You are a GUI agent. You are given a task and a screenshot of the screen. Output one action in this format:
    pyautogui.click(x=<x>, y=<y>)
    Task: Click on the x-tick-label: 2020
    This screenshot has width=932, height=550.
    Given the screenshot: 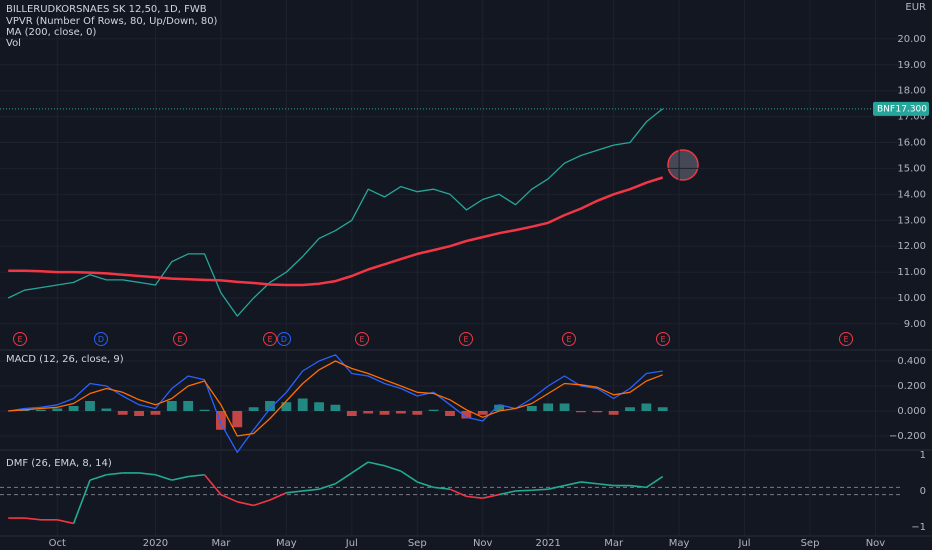 What is the action you would take?
    pyautogui.click(x=155, y=543)
    